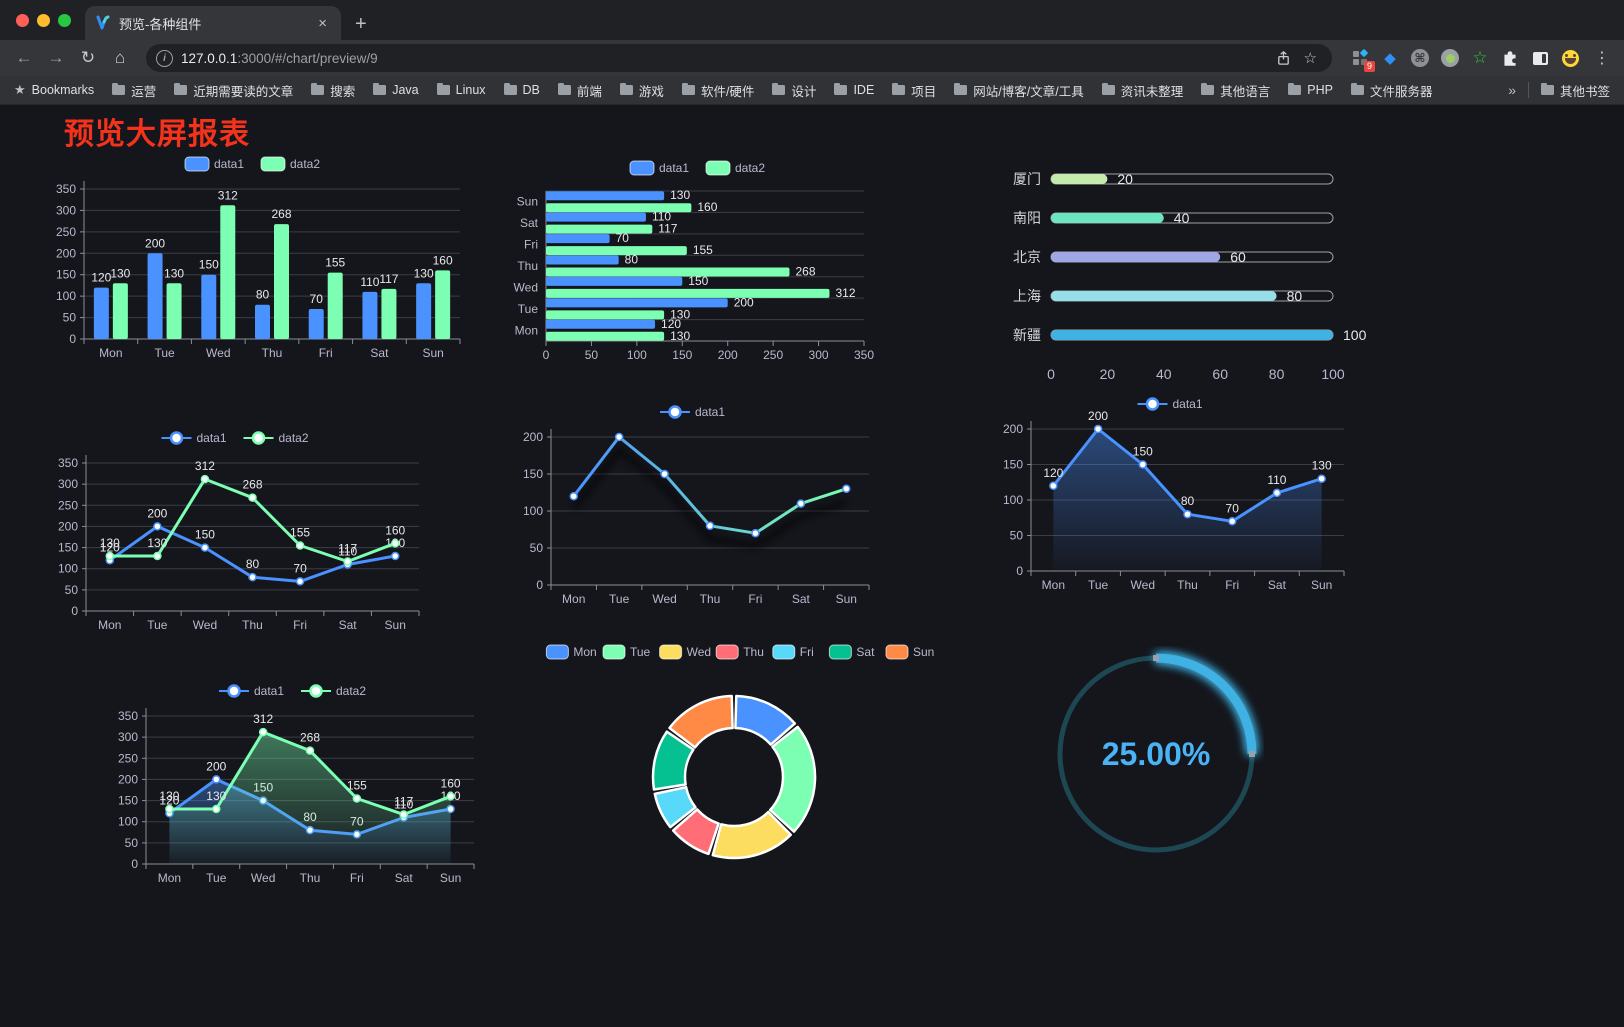 This screenshot has height=1027, width=1624. I want to click on other-bookmarks: 其他书签, so click(1575, 90).